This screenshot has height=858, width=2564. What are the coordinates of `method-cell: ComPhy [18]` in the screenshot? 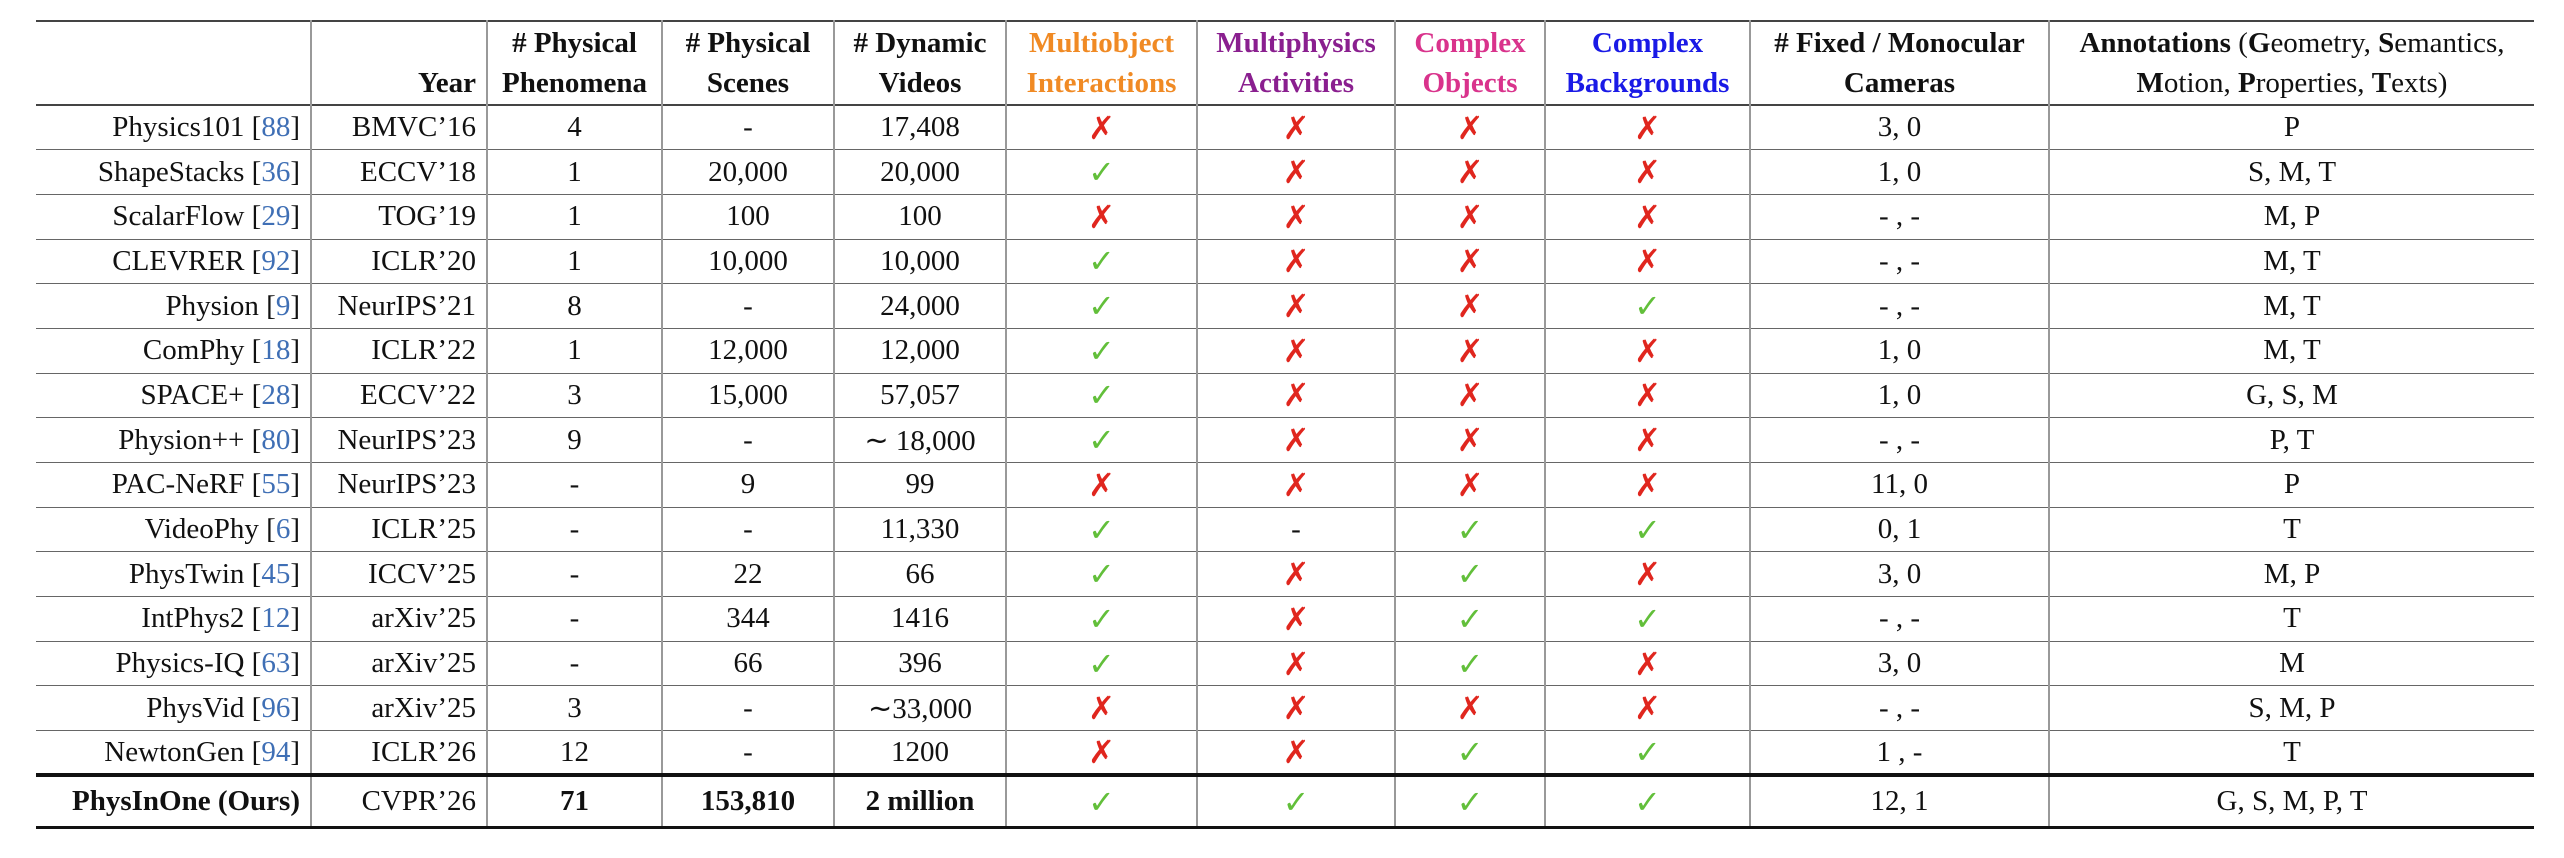 It's located at (174, 351).